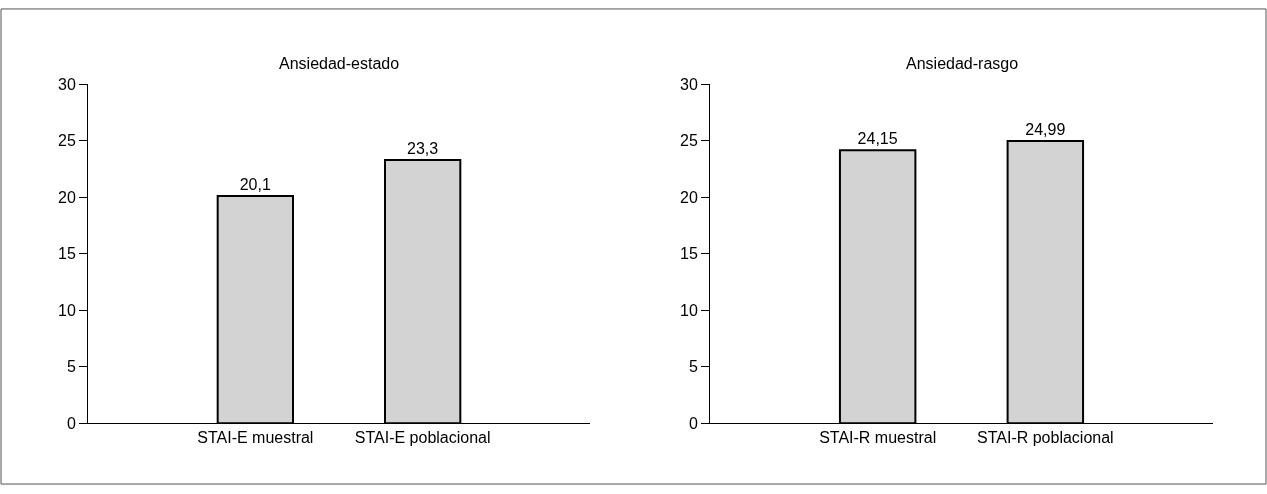 The height and width of the screenshot is (494, 1267). I want to click on data-label: 24,15, so click(877, 139).